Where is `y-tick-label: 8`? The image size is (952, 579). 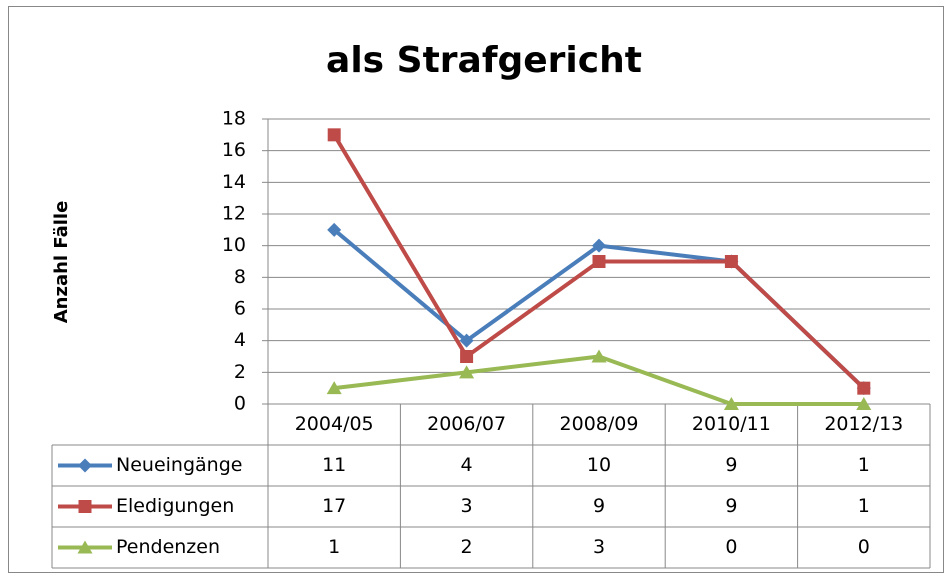
y-tick-label: 8 is located at coordinates (240, 277).